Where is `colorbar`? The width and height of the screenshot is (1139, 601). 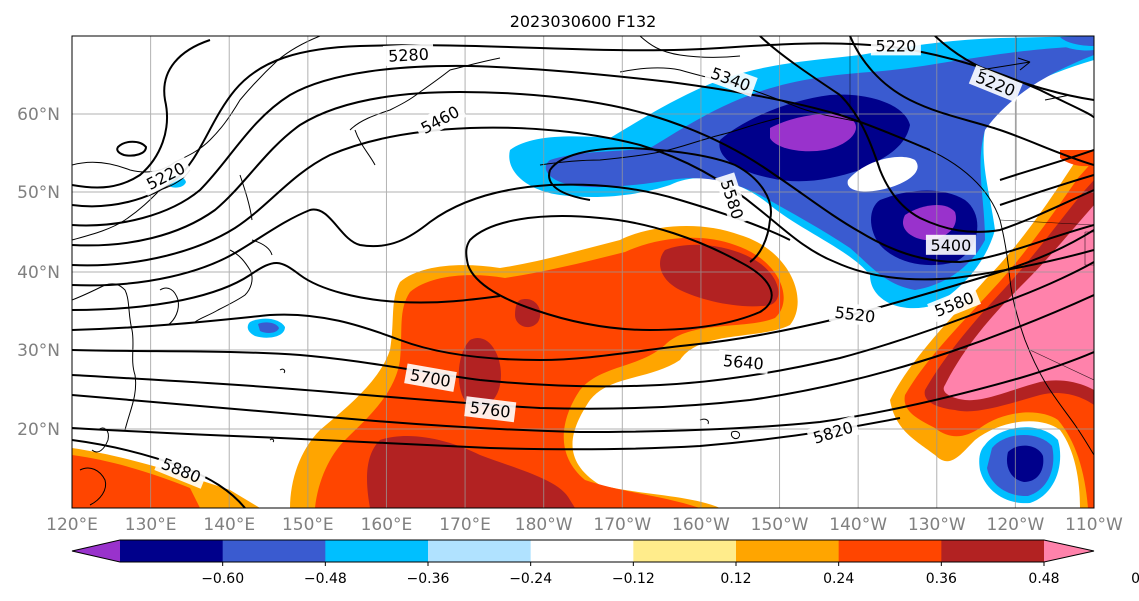 colorbar is located at coordinates (583, 551).